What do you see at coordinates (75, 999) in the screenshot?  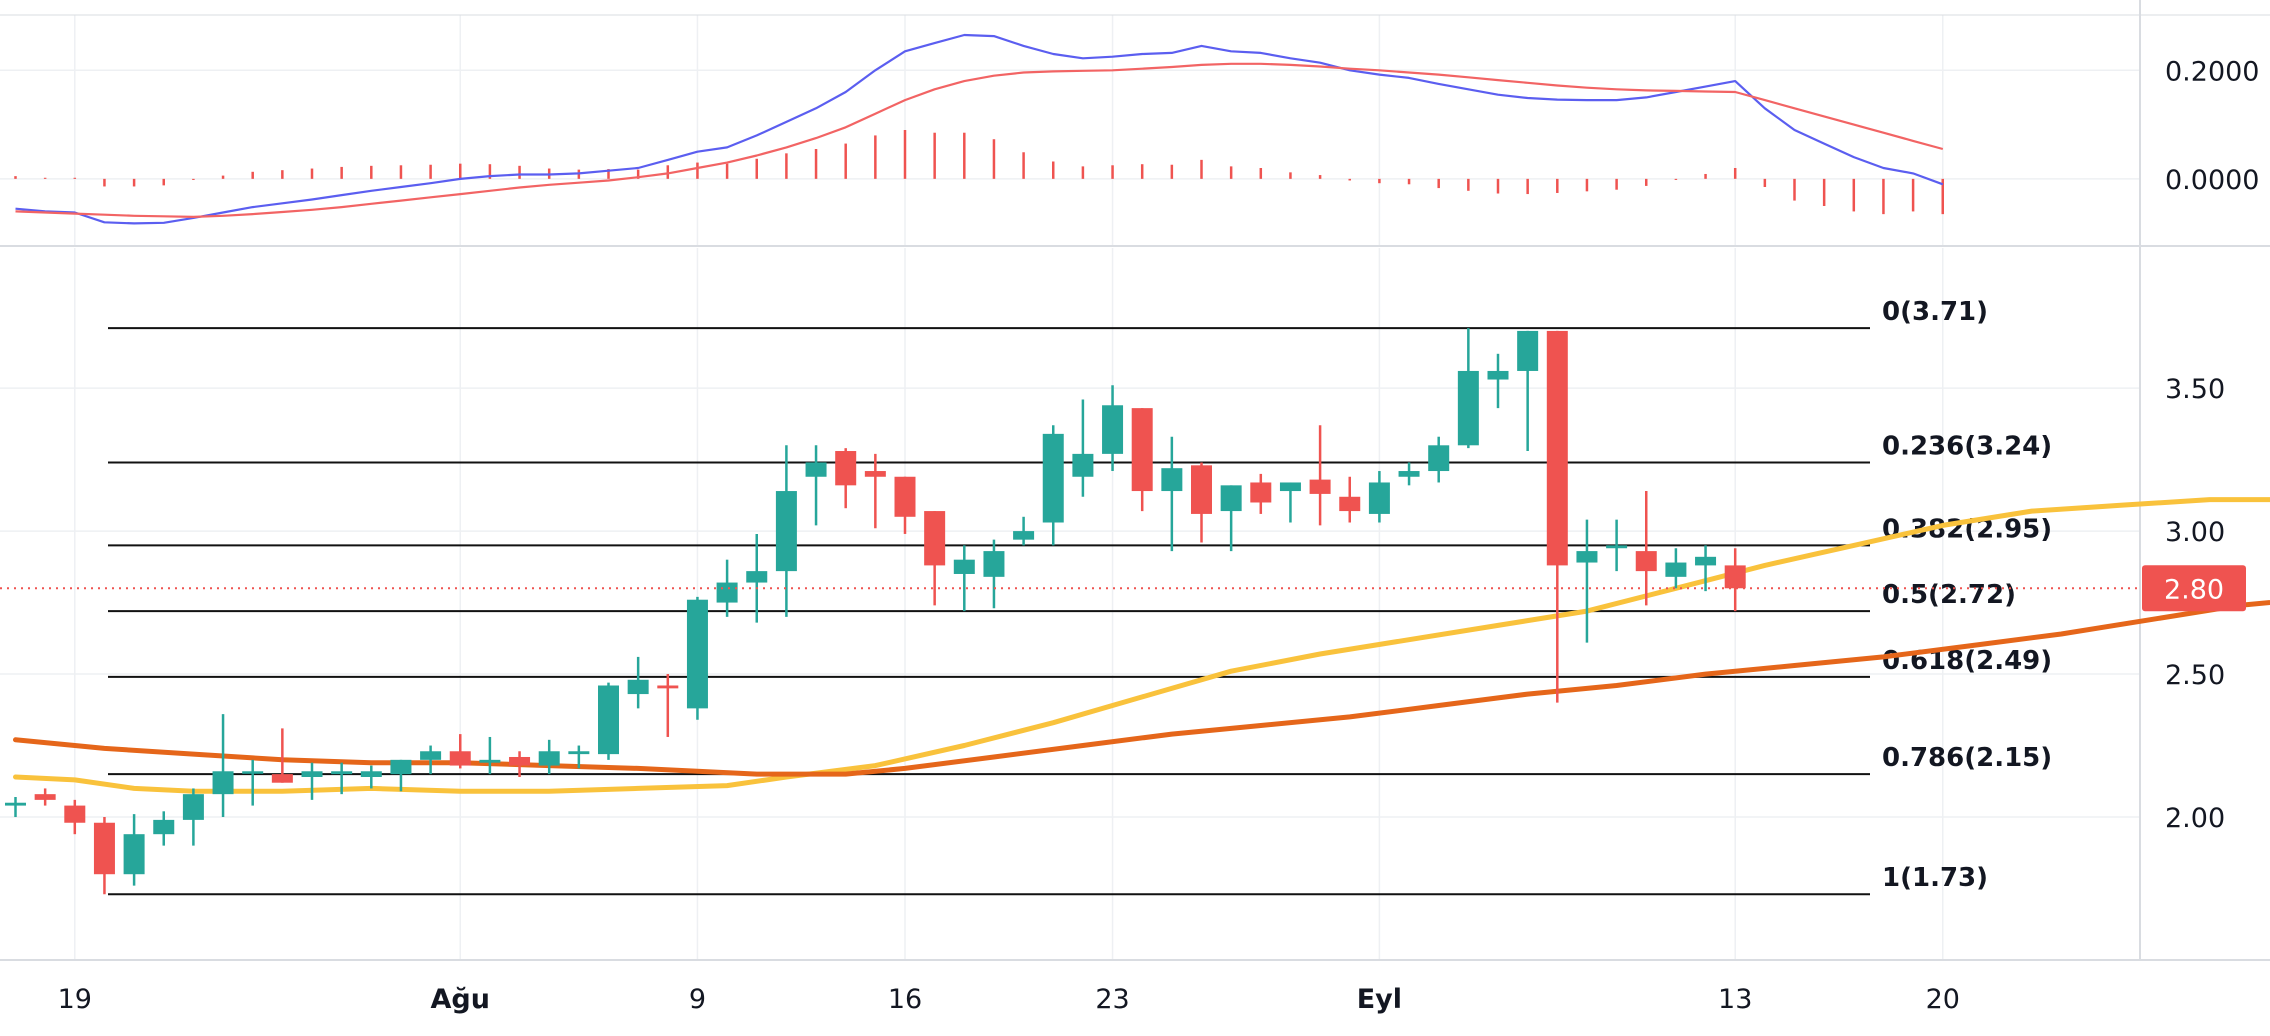 I see `time-axis-tick-label: 19` at bounding box center [75, 999].